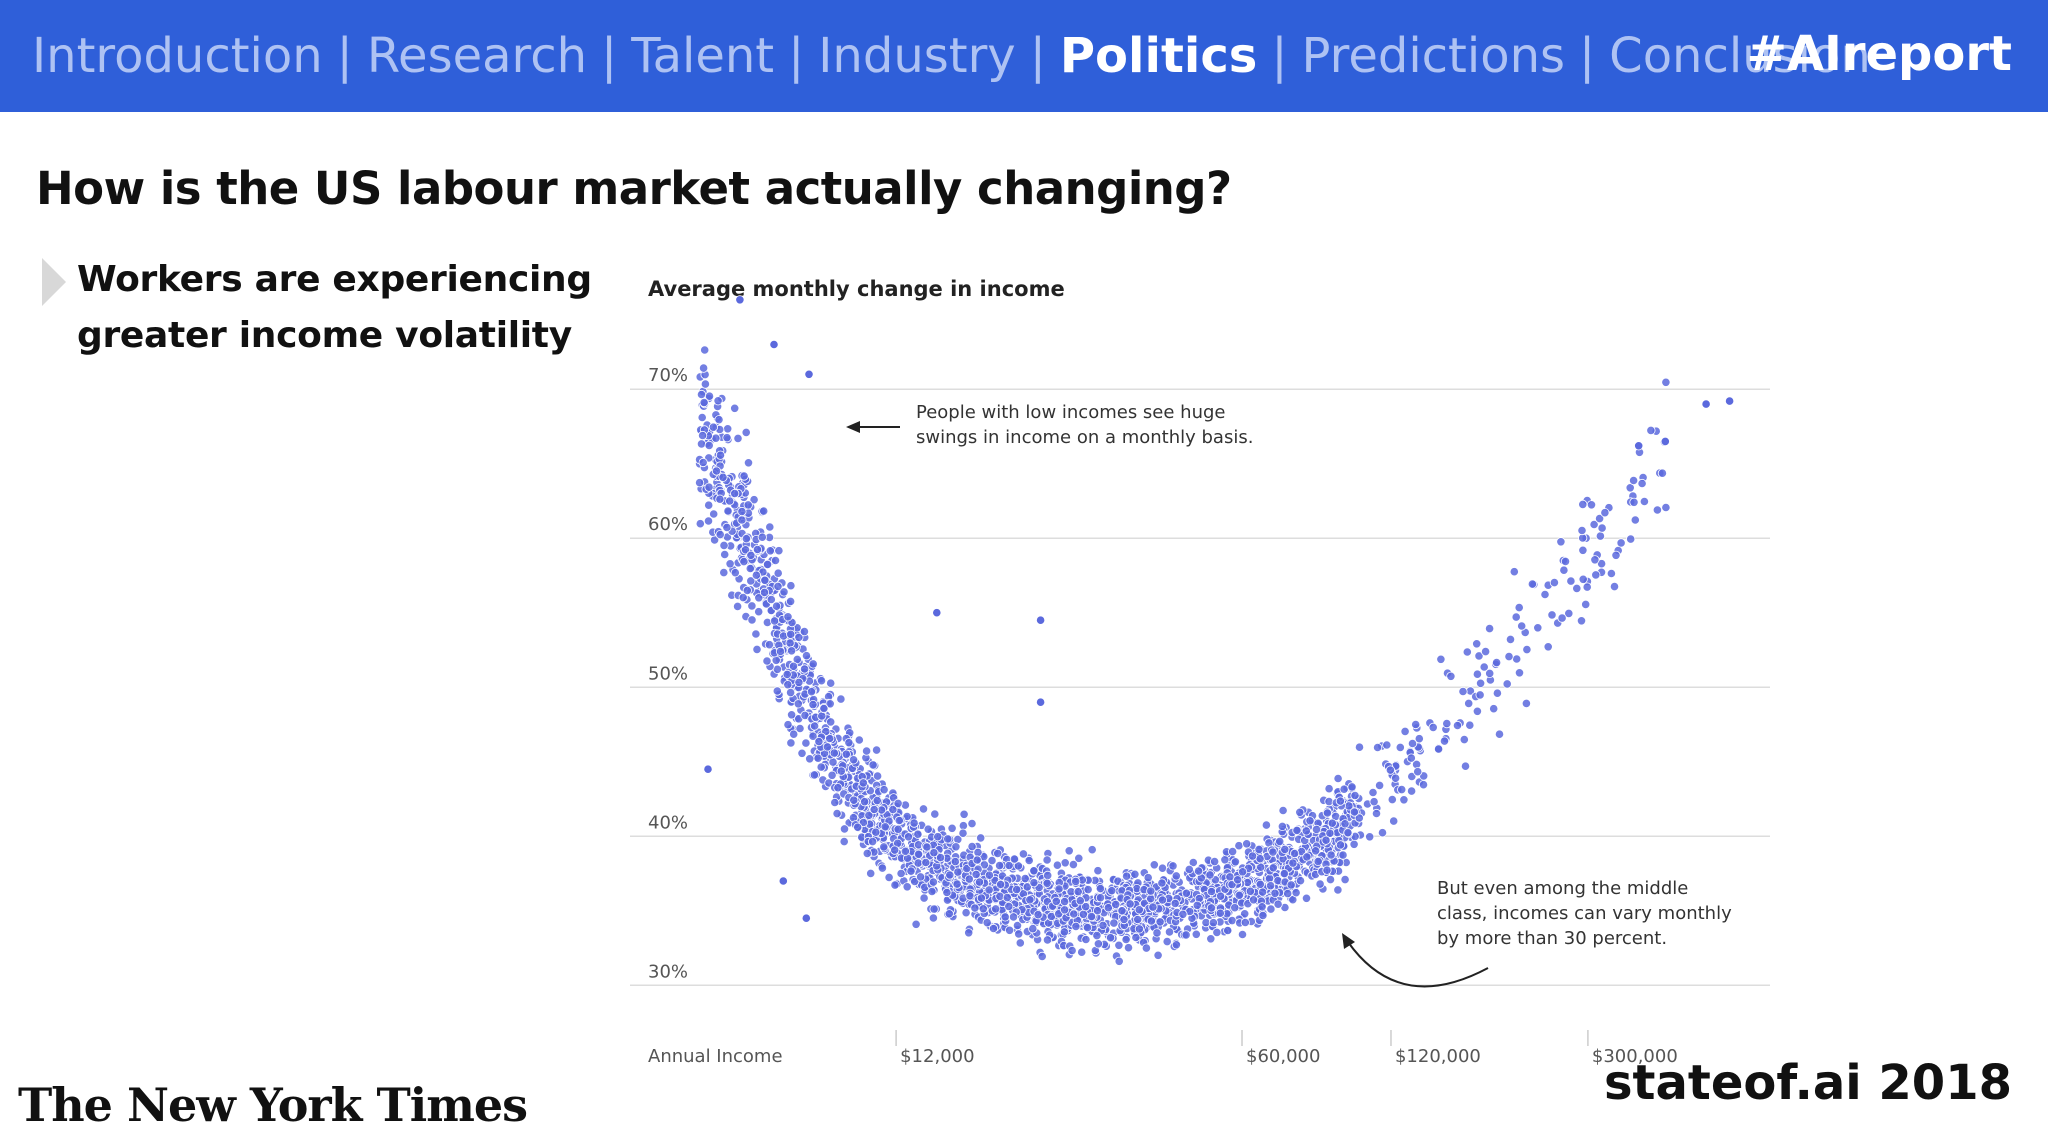  I want to click on nav-item-research: Research, so click(477, 56).